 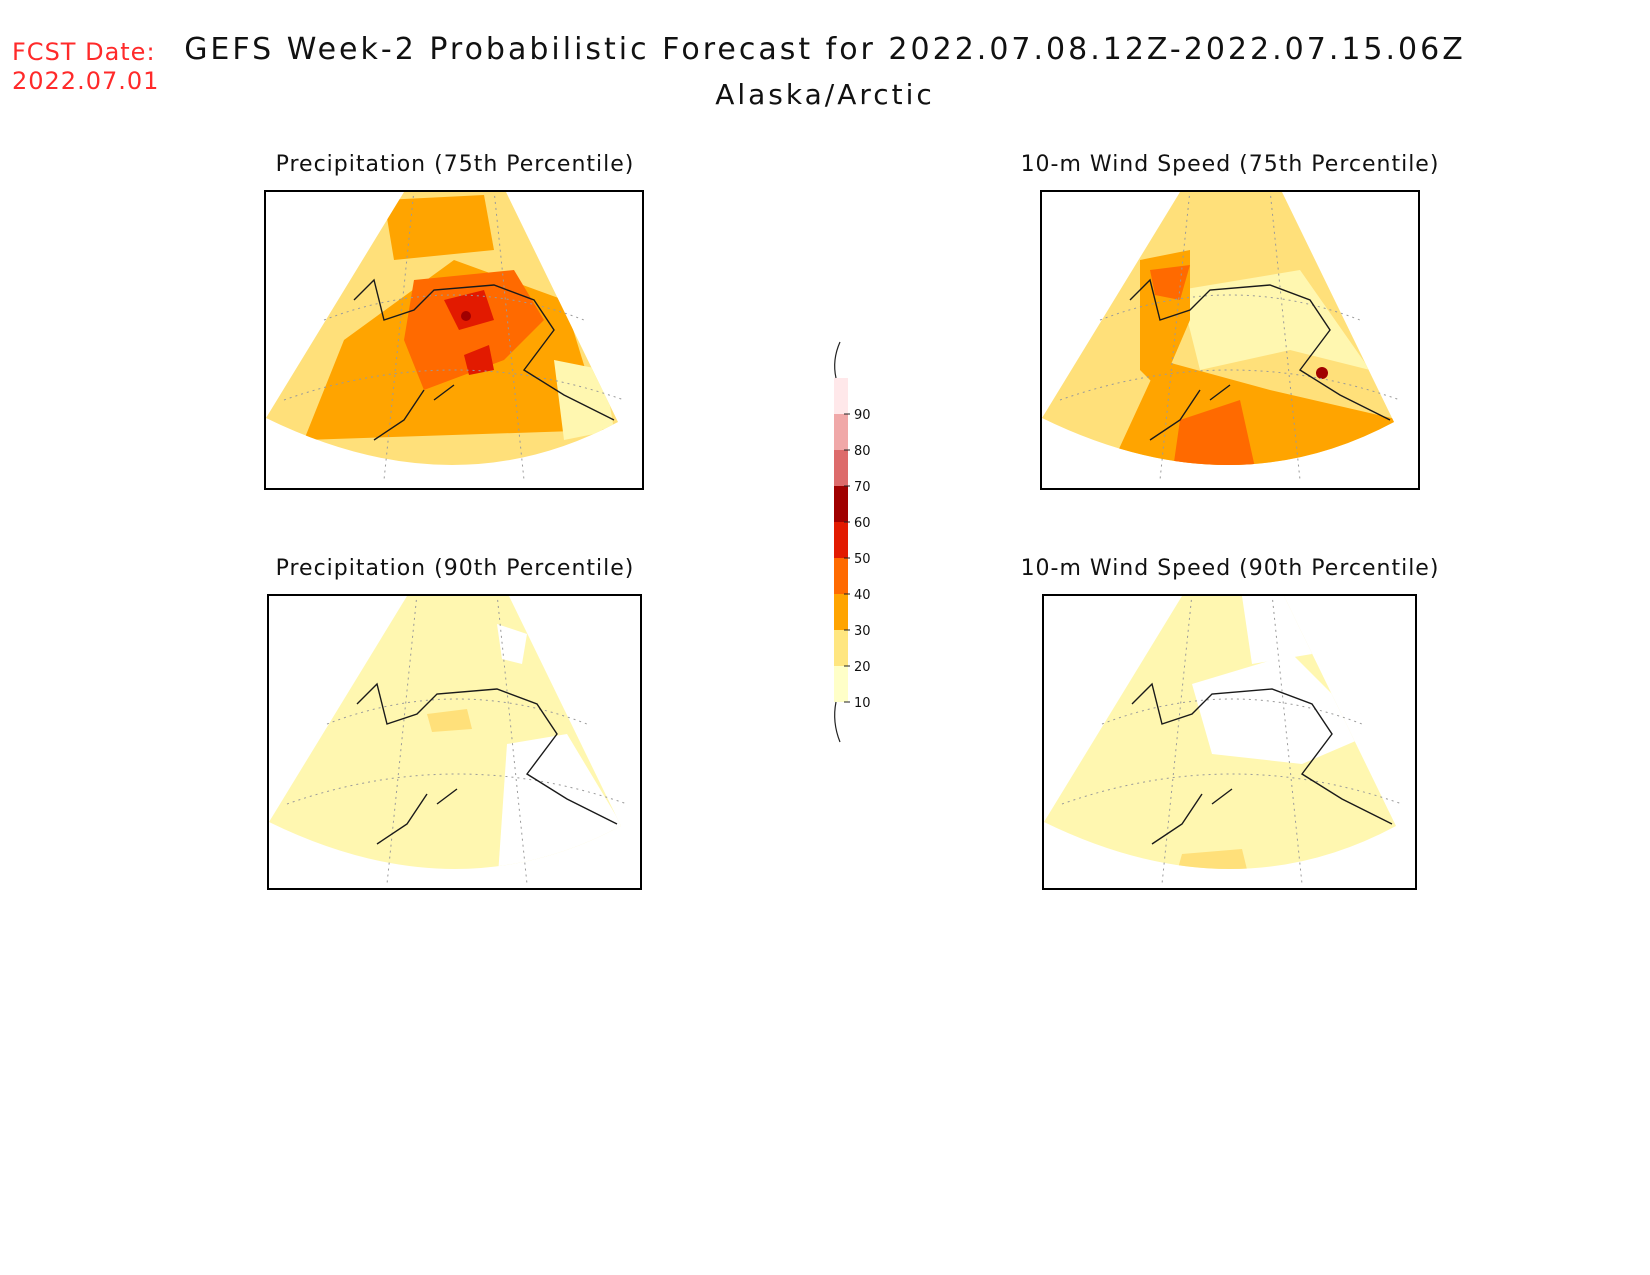 What do you see at coordinates (837, 722) in the screenshot?
I see `colorbar-bottom-cap` at bounding box center [837, 722].